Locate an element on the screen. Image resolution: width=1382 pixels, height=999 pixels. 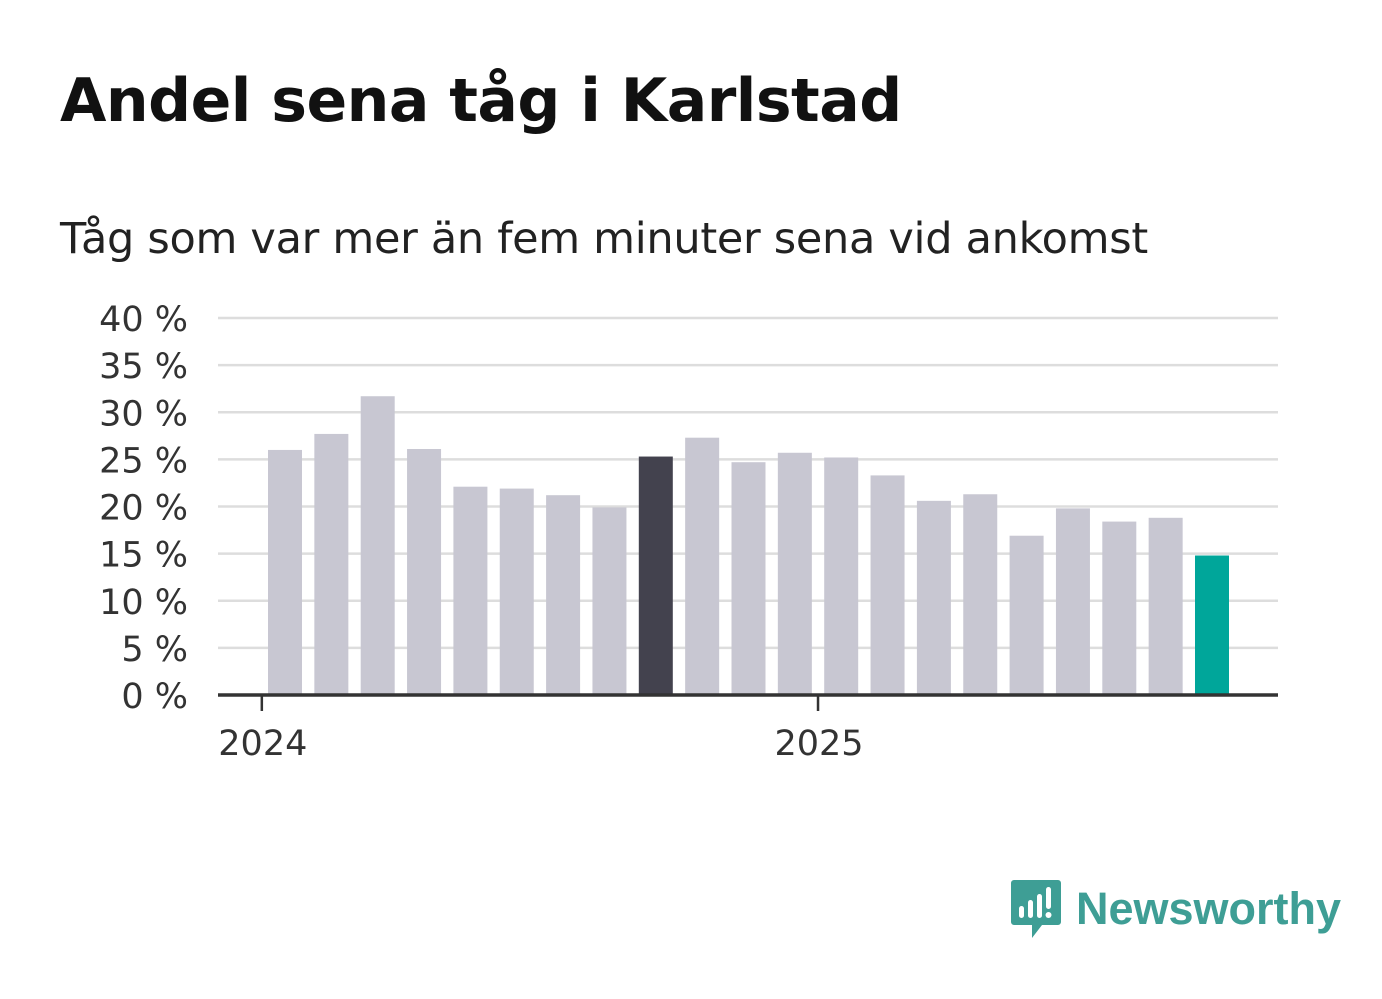
y-tick-label: 5 % is located at coordinates (154, 650).